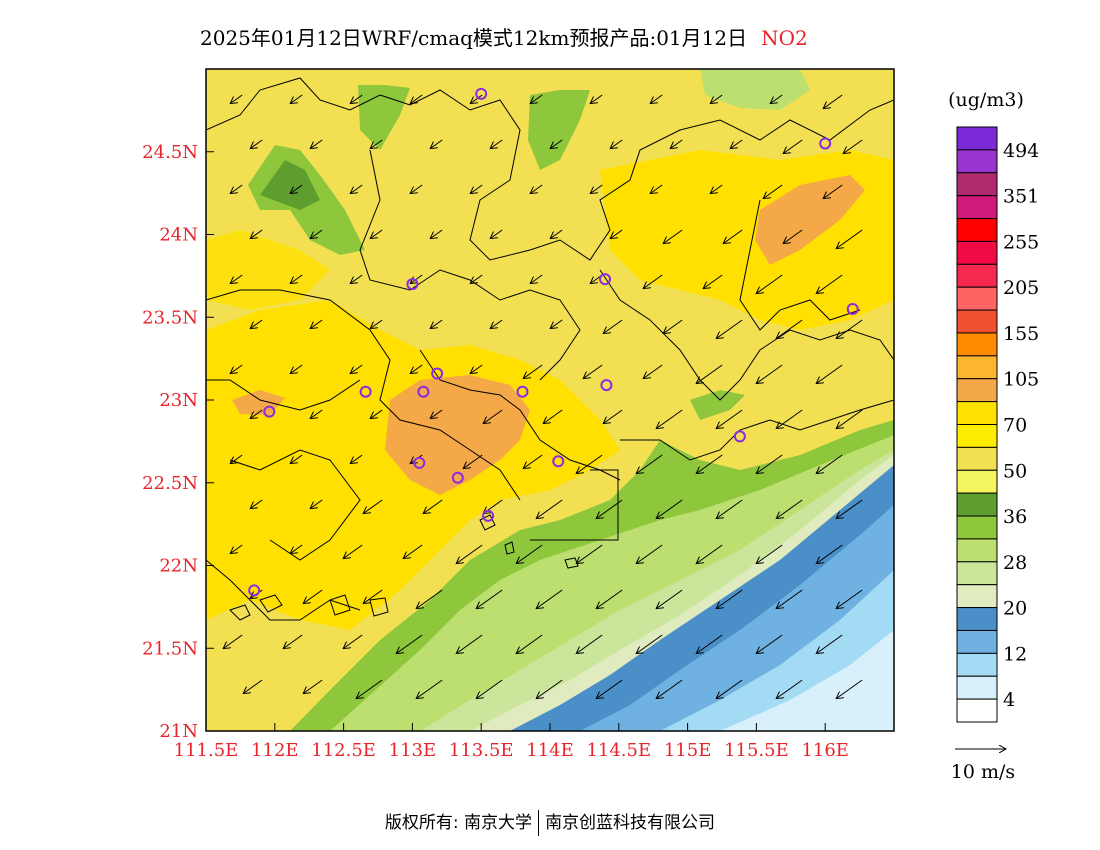  What do you see at coordinates (1015, 426) in the screenshot?
I see `colorbar-label: 70` at bounding box center [1015, 426].